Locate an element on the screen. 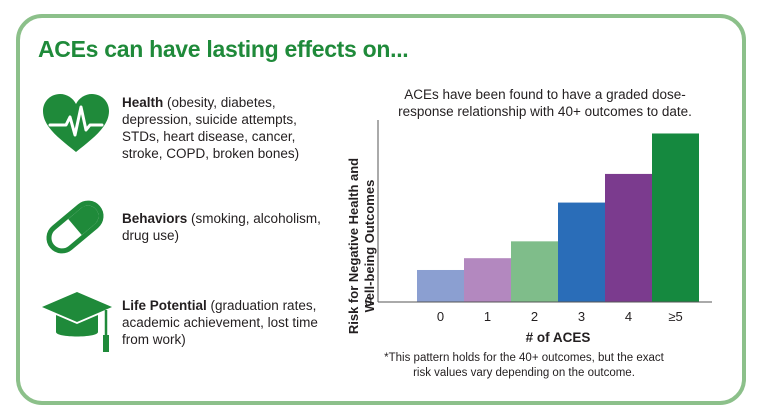 This screenshot has width=762, height=417. pill-capsule-icon is located at coordinates (75, 229).